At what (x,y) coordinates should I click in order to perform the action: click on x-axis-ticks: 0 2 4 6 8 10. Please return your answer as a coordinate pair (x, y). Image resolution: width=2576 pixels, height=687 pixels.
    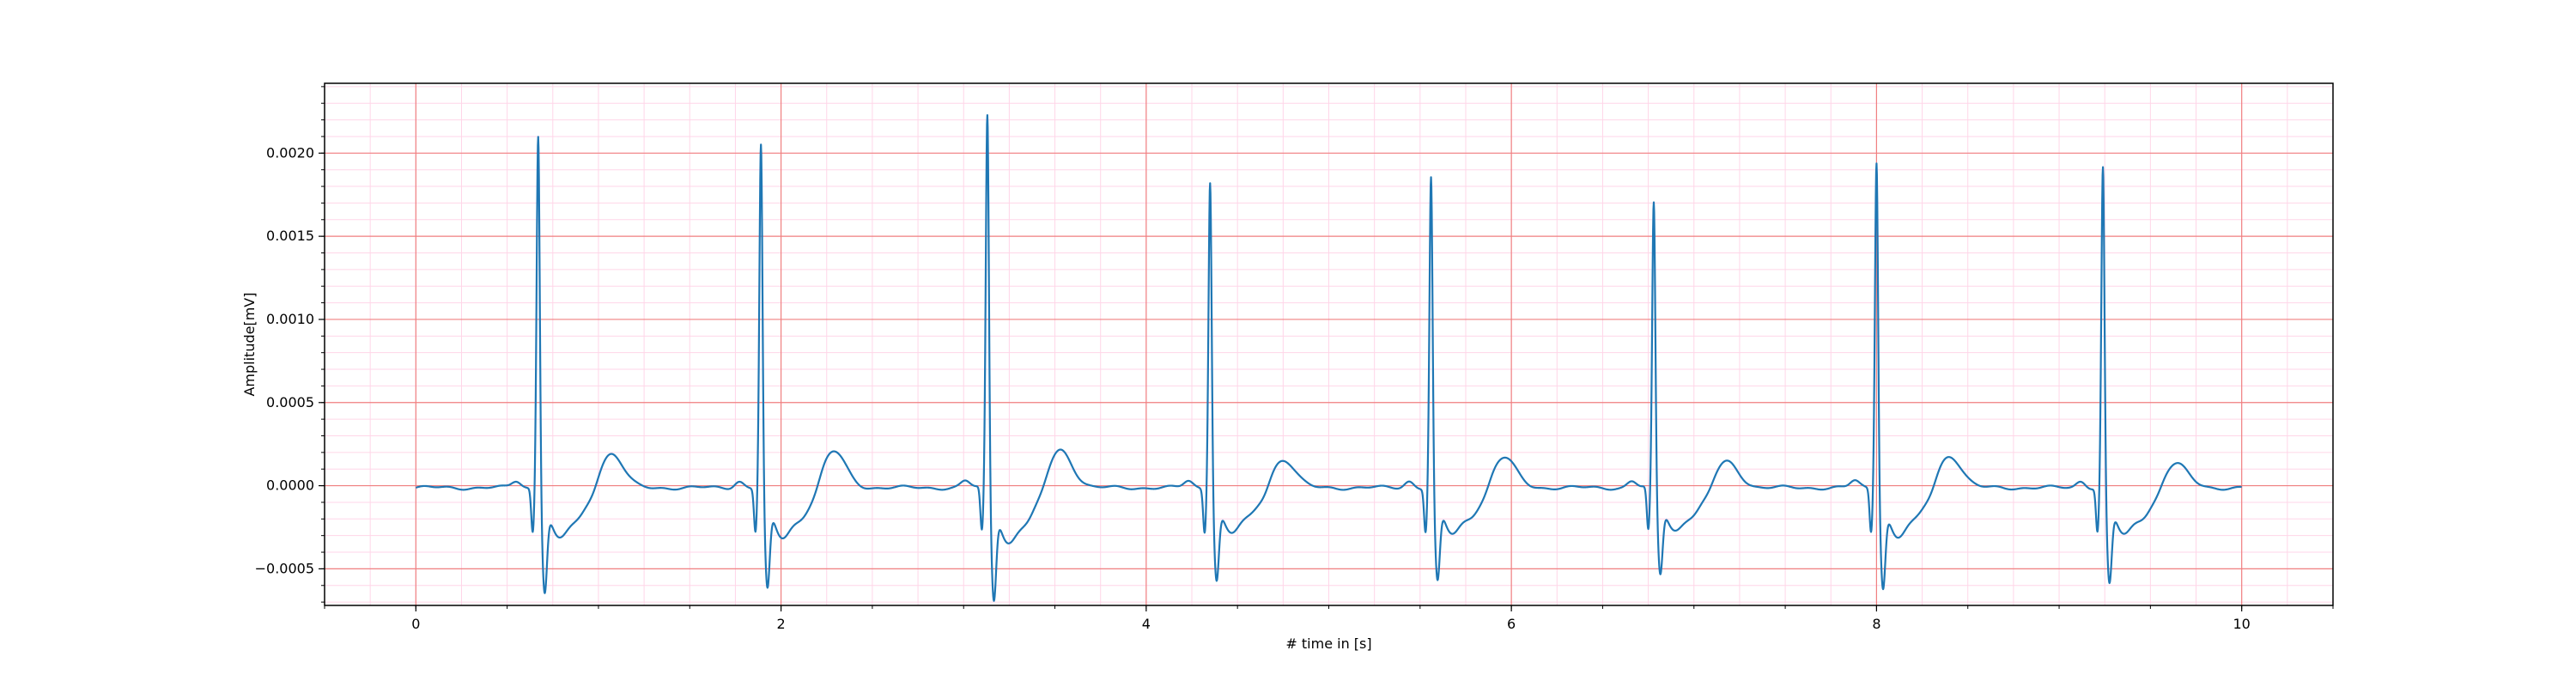
    Looking at the image, I should click on (1329, 618).